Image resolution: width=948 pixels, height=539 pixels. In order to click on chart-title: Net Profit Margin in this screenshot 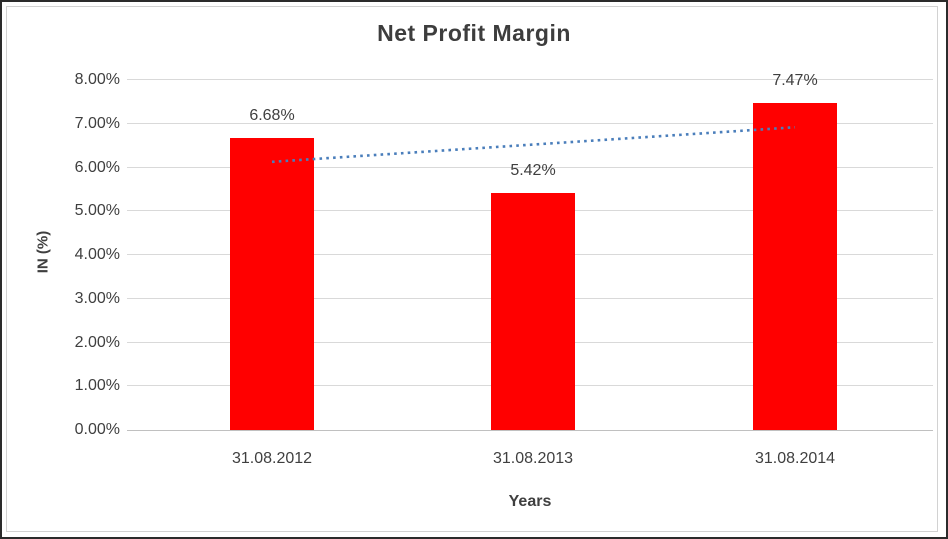, I will do `click(474, 33)`.